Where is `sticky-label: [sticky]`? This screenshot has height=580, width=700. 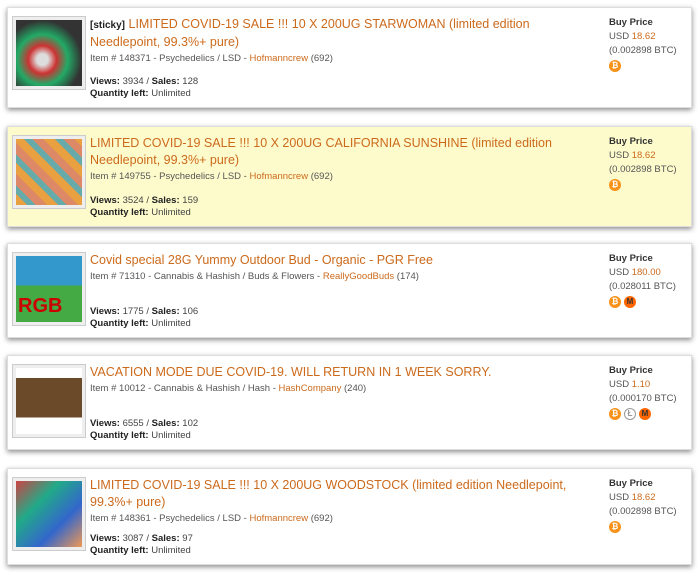
sticky-label: [sticky] is located at coordinates (108, 25).